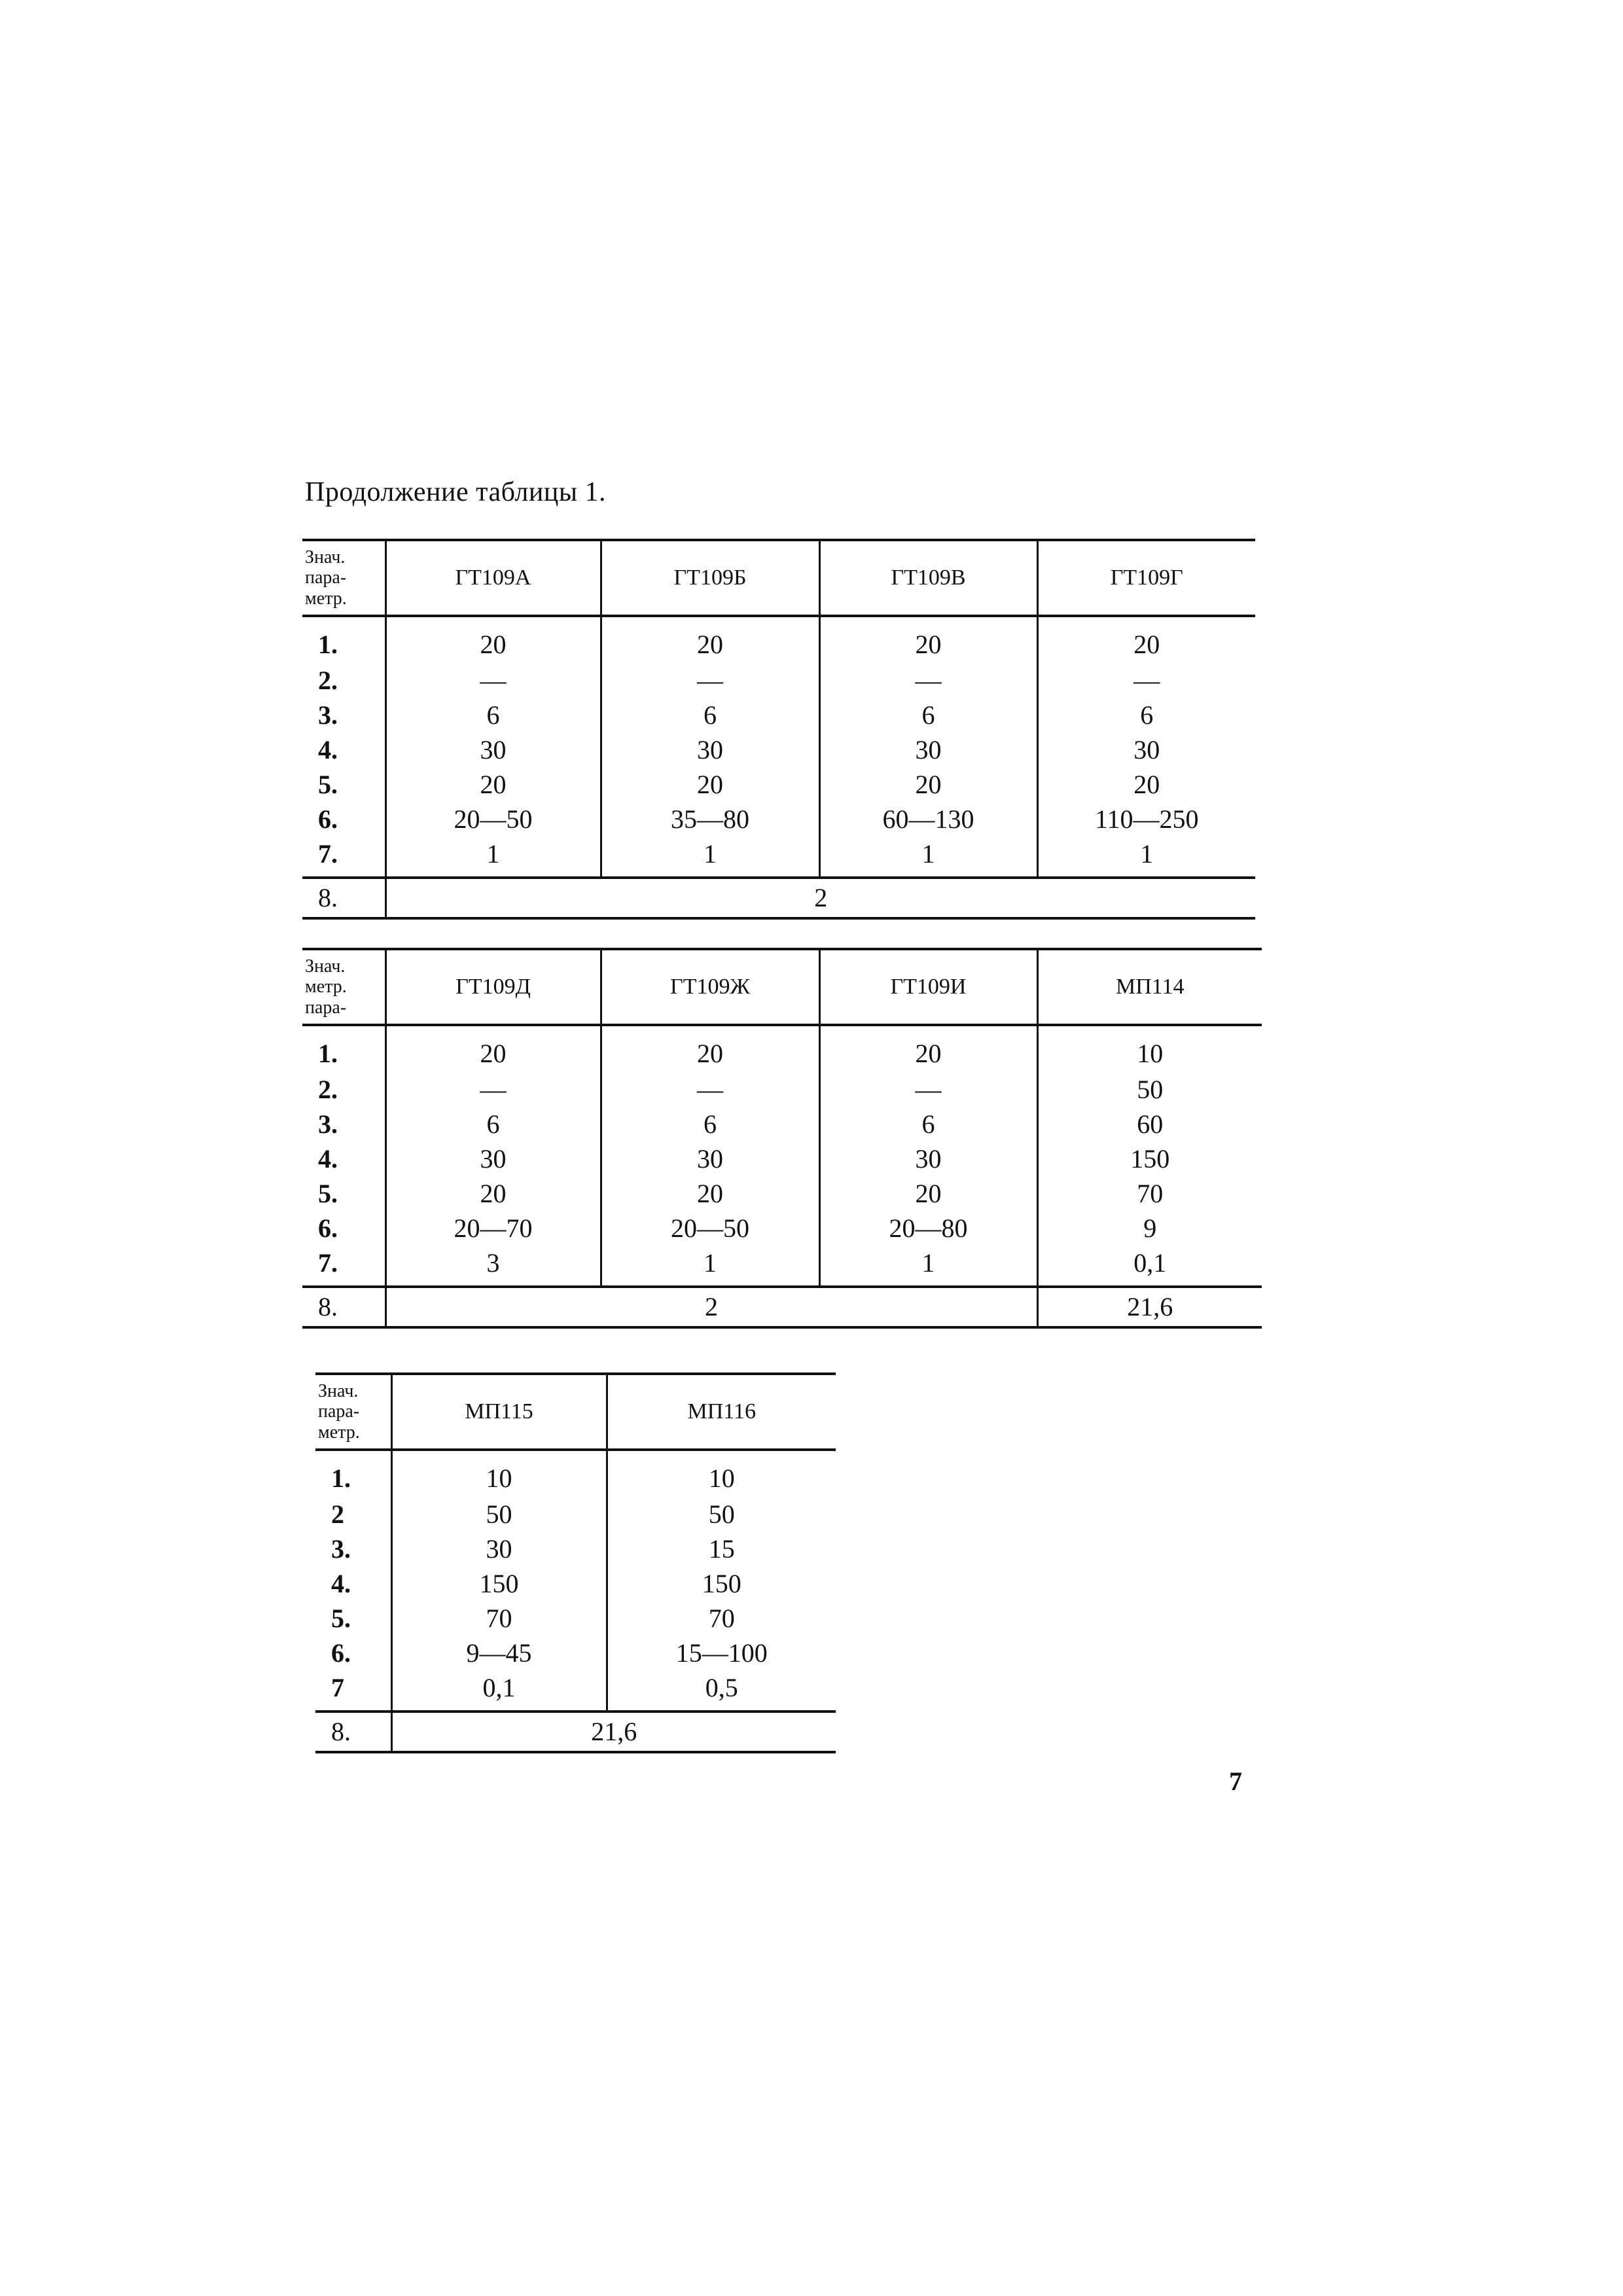 The image size is (1623, 2296). I want to click on table-row: 2 50 50, so click(575, 1514).